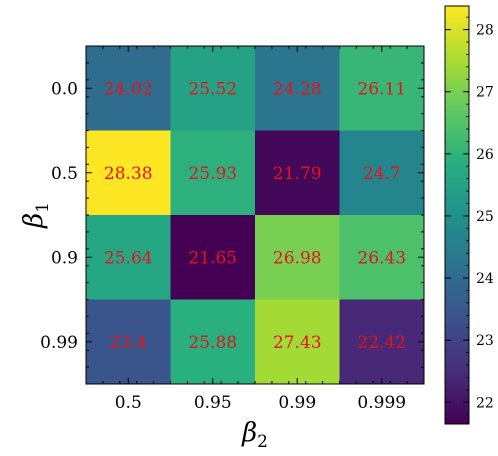 The height and width of the screenshot is (456, 498). I want to click on colorbar-tick-label: 22, so click(485, 403).